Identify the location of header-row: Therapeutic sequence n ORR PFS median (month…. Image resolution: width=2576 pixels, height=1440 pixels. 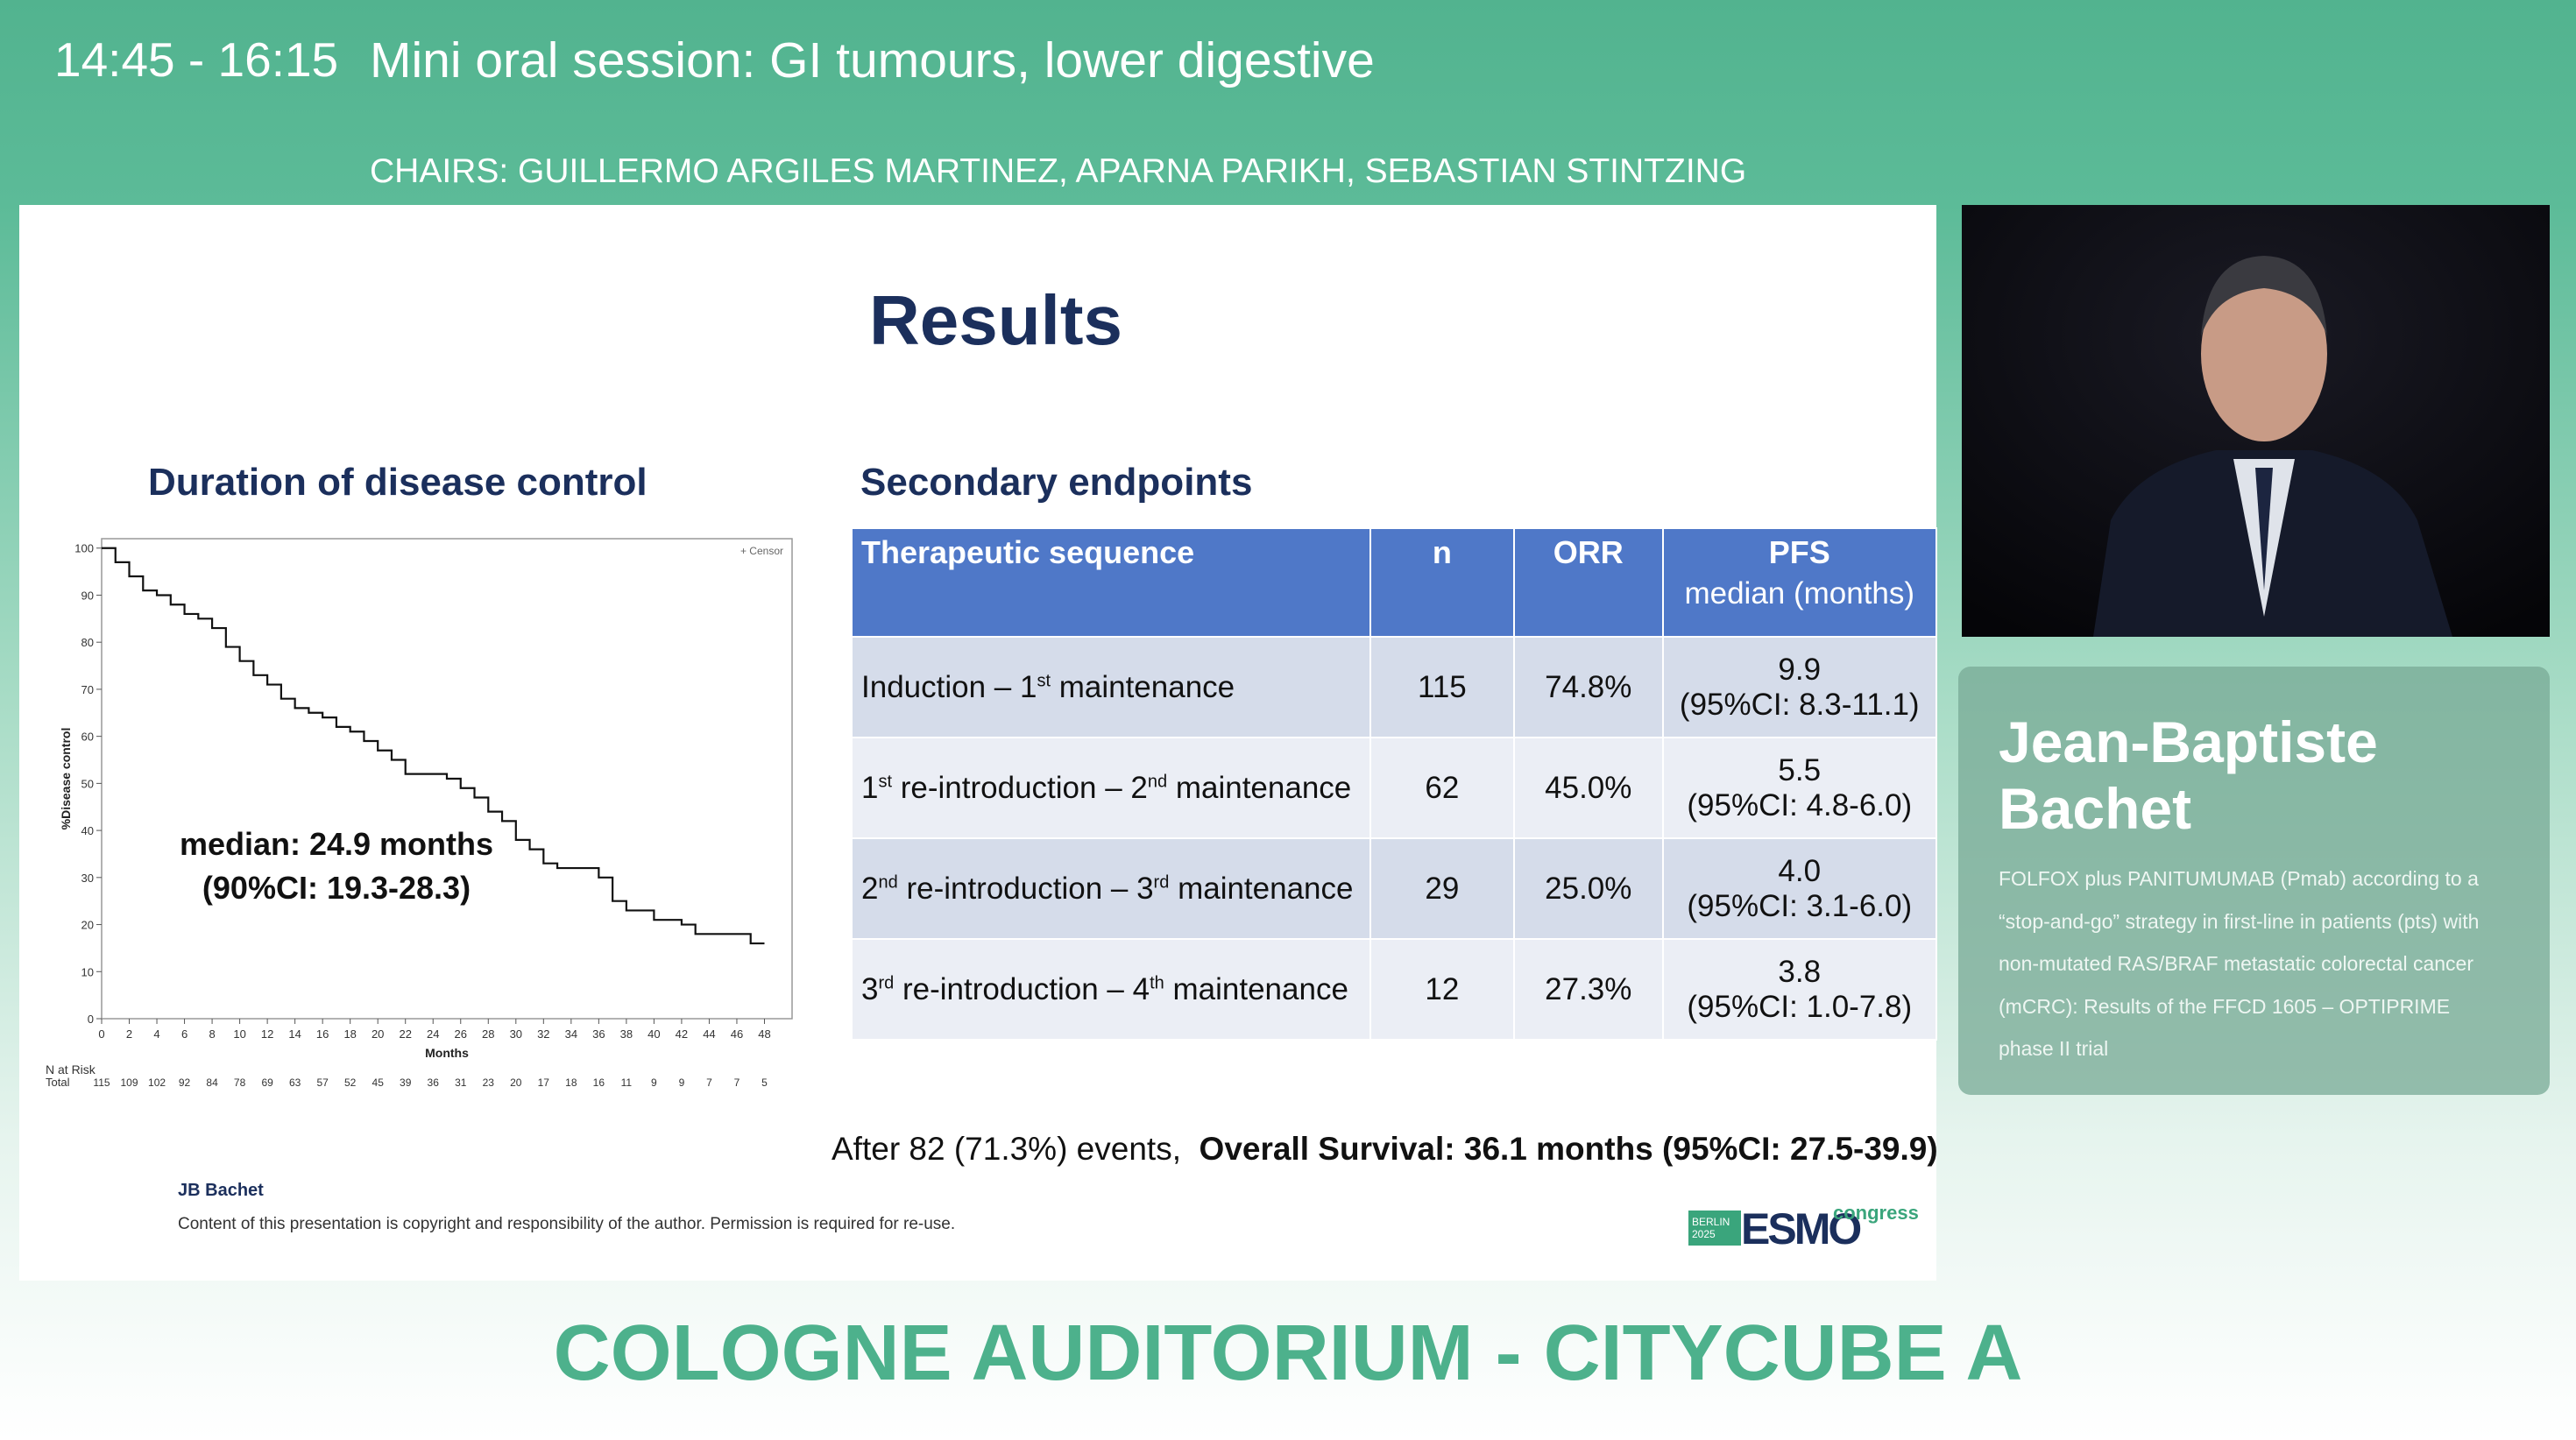
(1394, 582).